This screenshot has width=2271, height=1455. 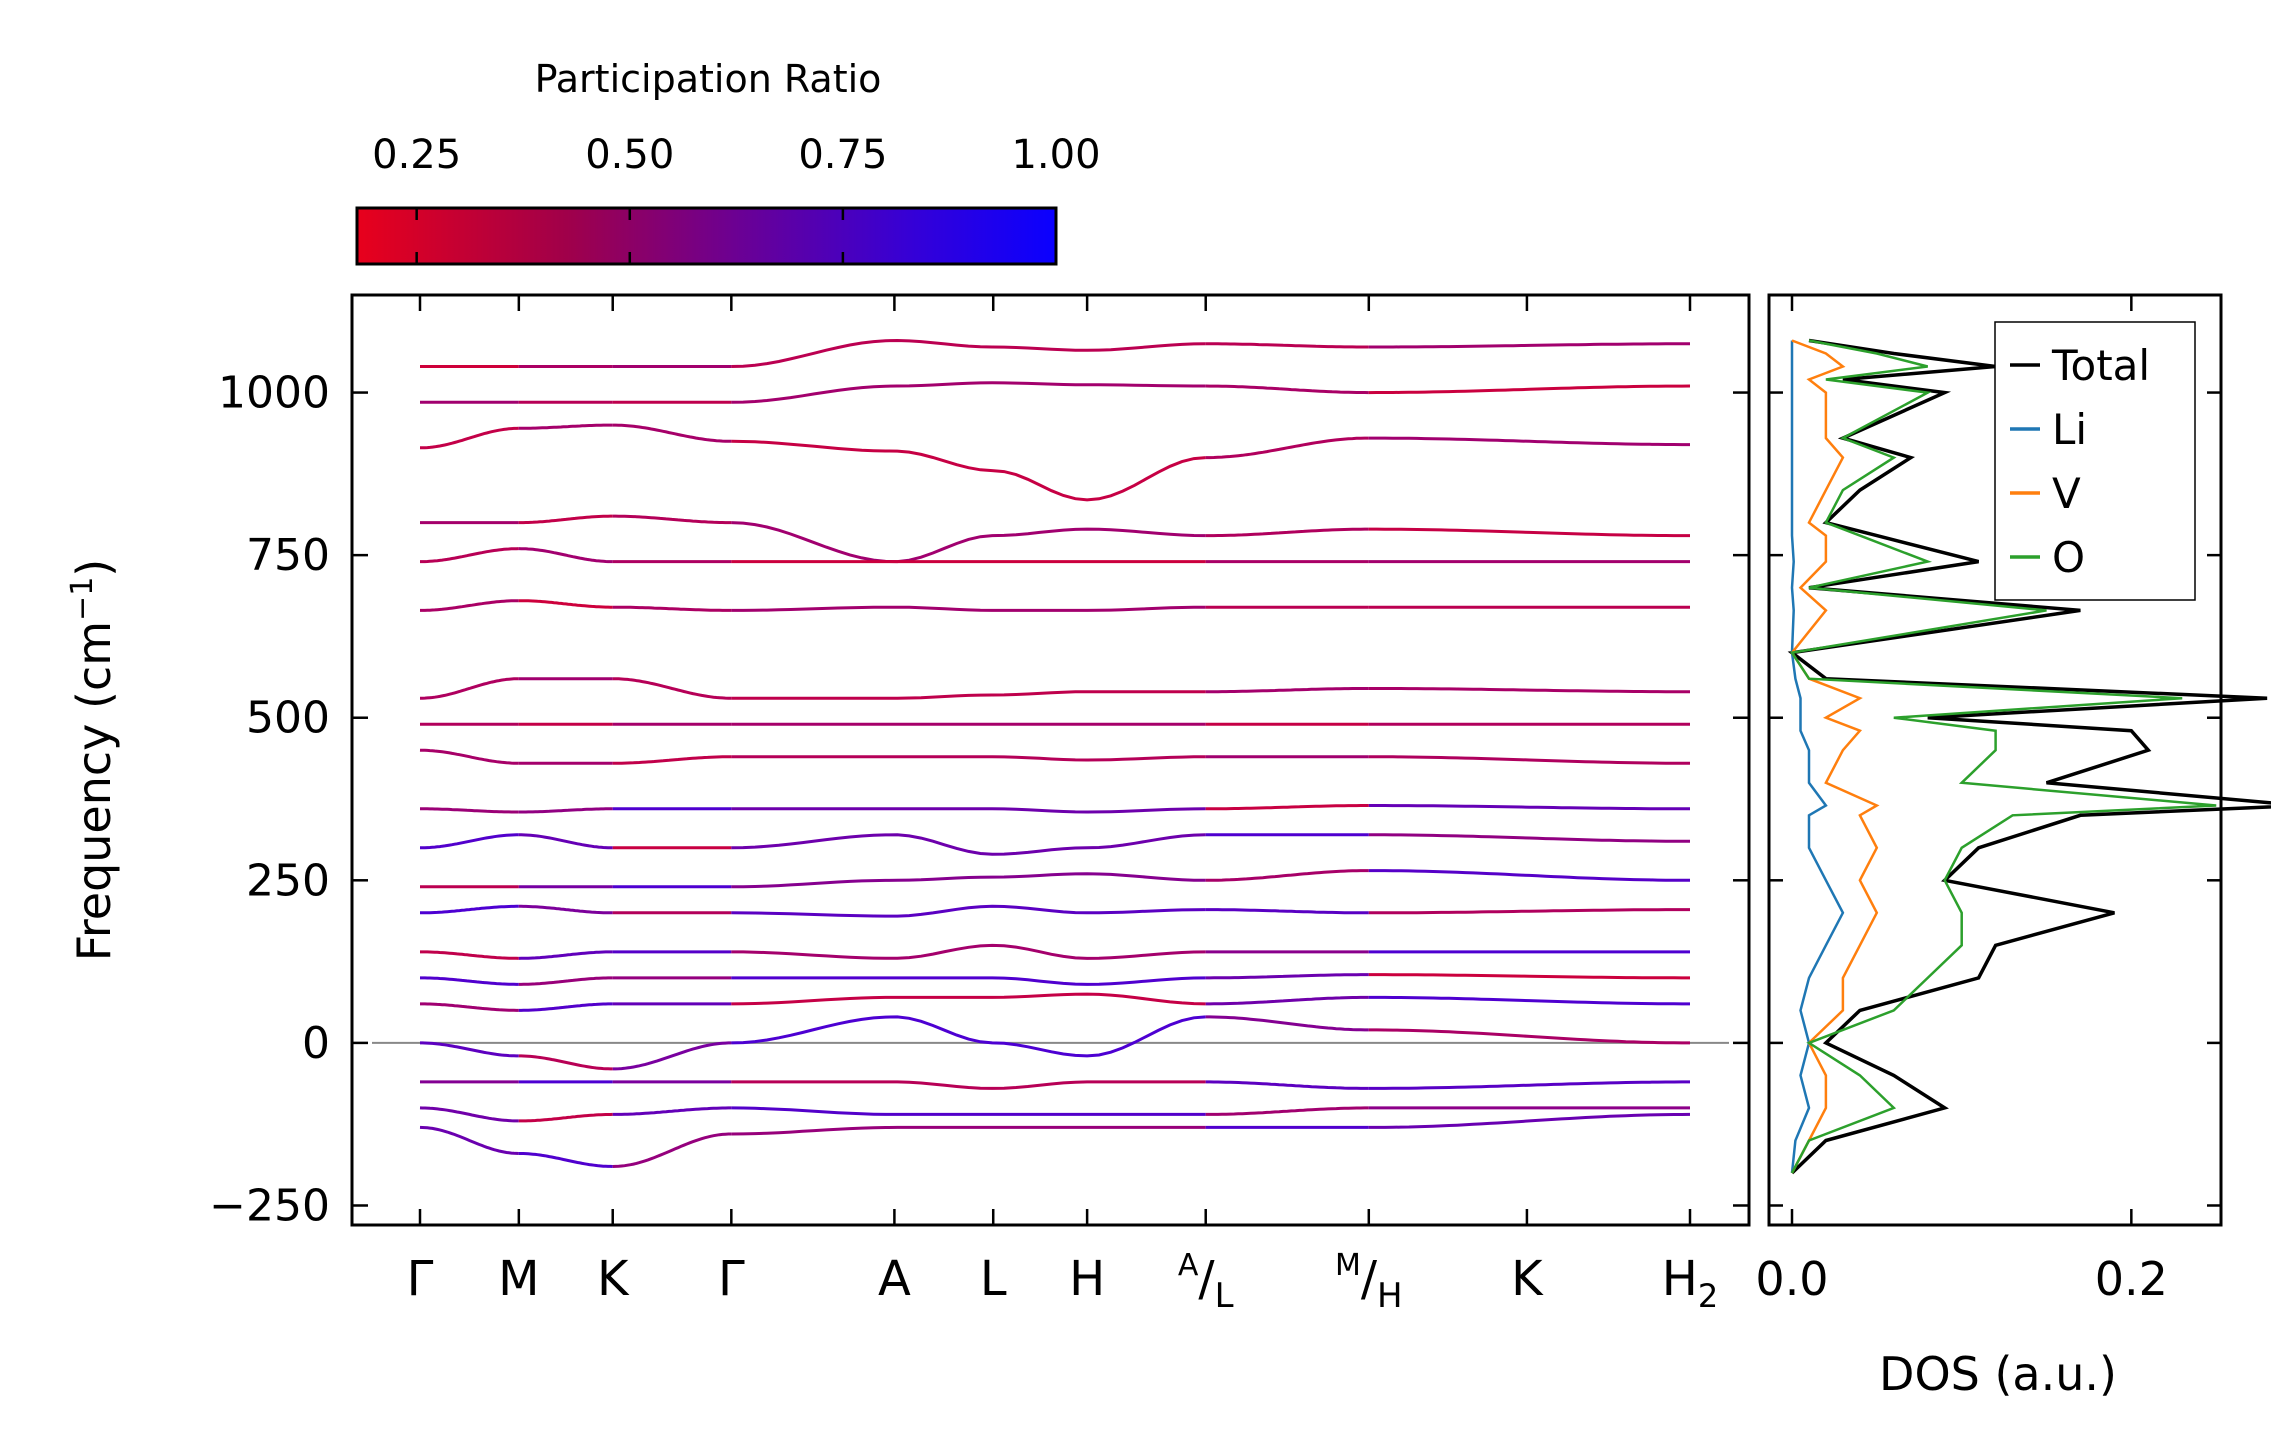 What do you see at coordinates (1791, 1279) in the screenshot?
I see `dos-xtick-label: 0.0` at bounding box center [1791, 1279].